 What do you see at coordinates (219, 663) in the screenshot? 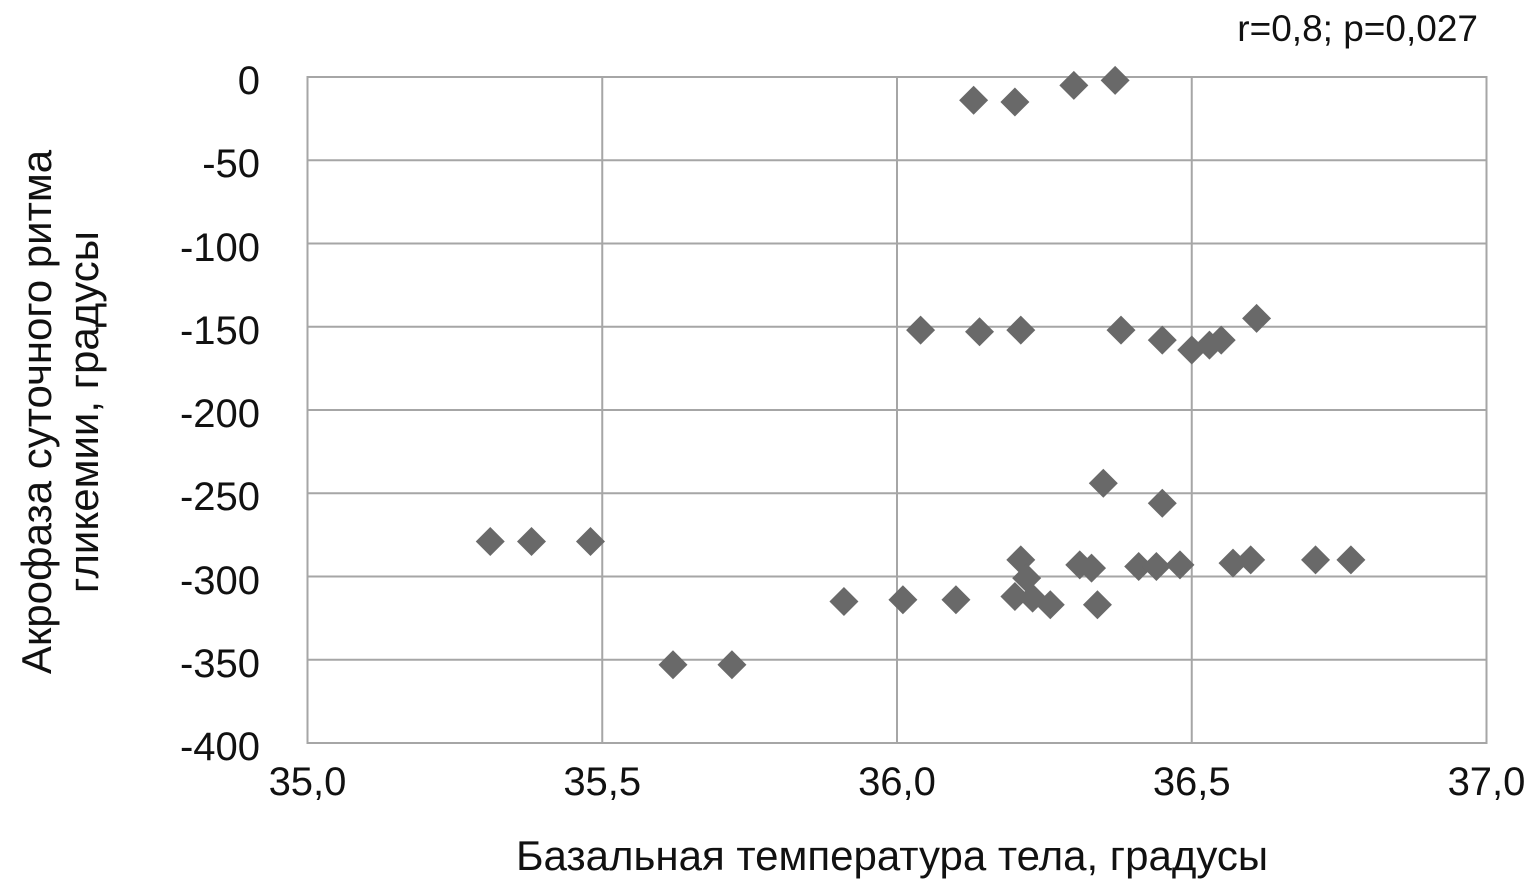
I see `y-tick-label: -350` at bounding box center [219, 663].